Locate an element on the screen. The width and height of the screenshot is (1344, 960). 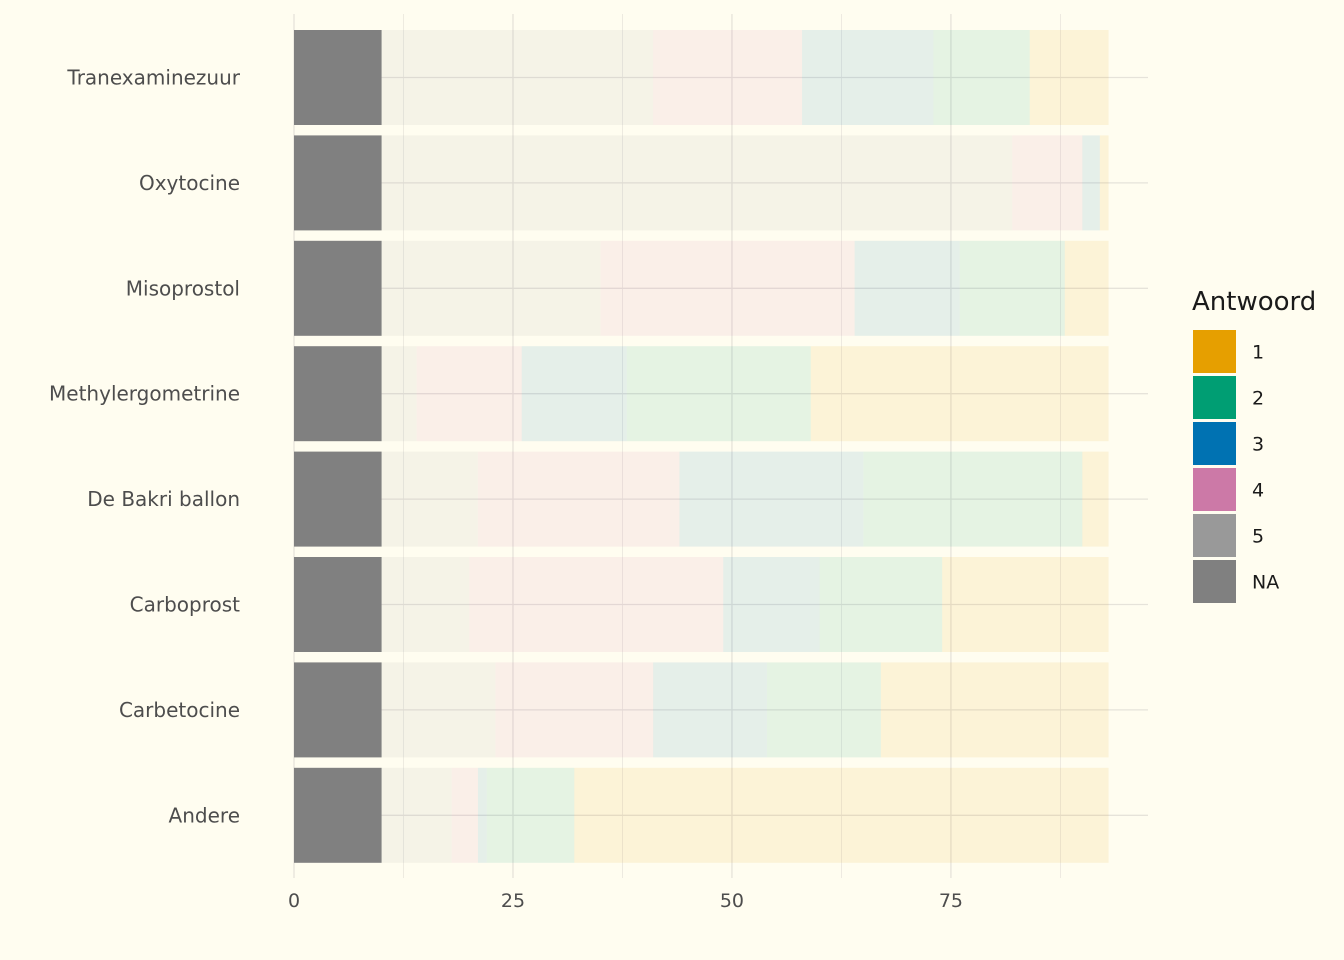
legend-key-na is located at coordinates (1214, 581).